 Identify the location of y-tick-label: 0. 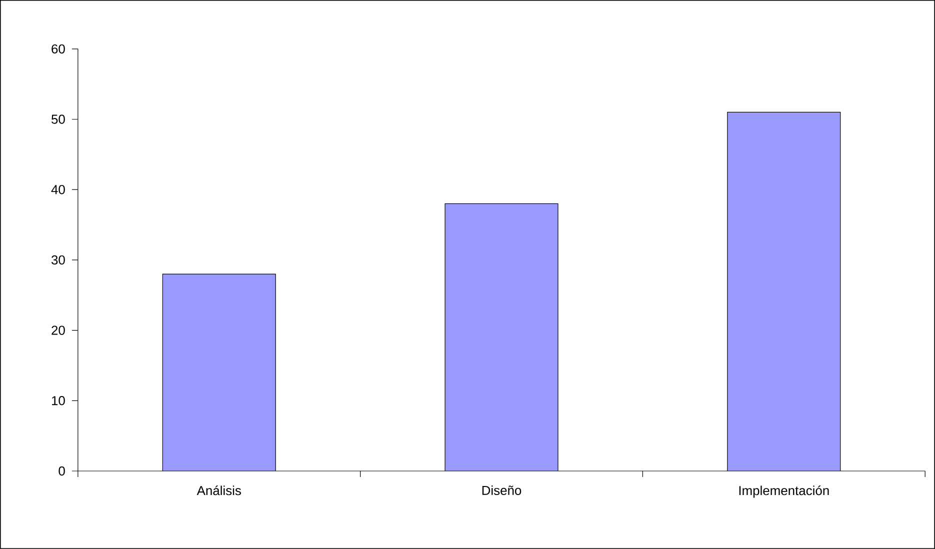
(61, 471).